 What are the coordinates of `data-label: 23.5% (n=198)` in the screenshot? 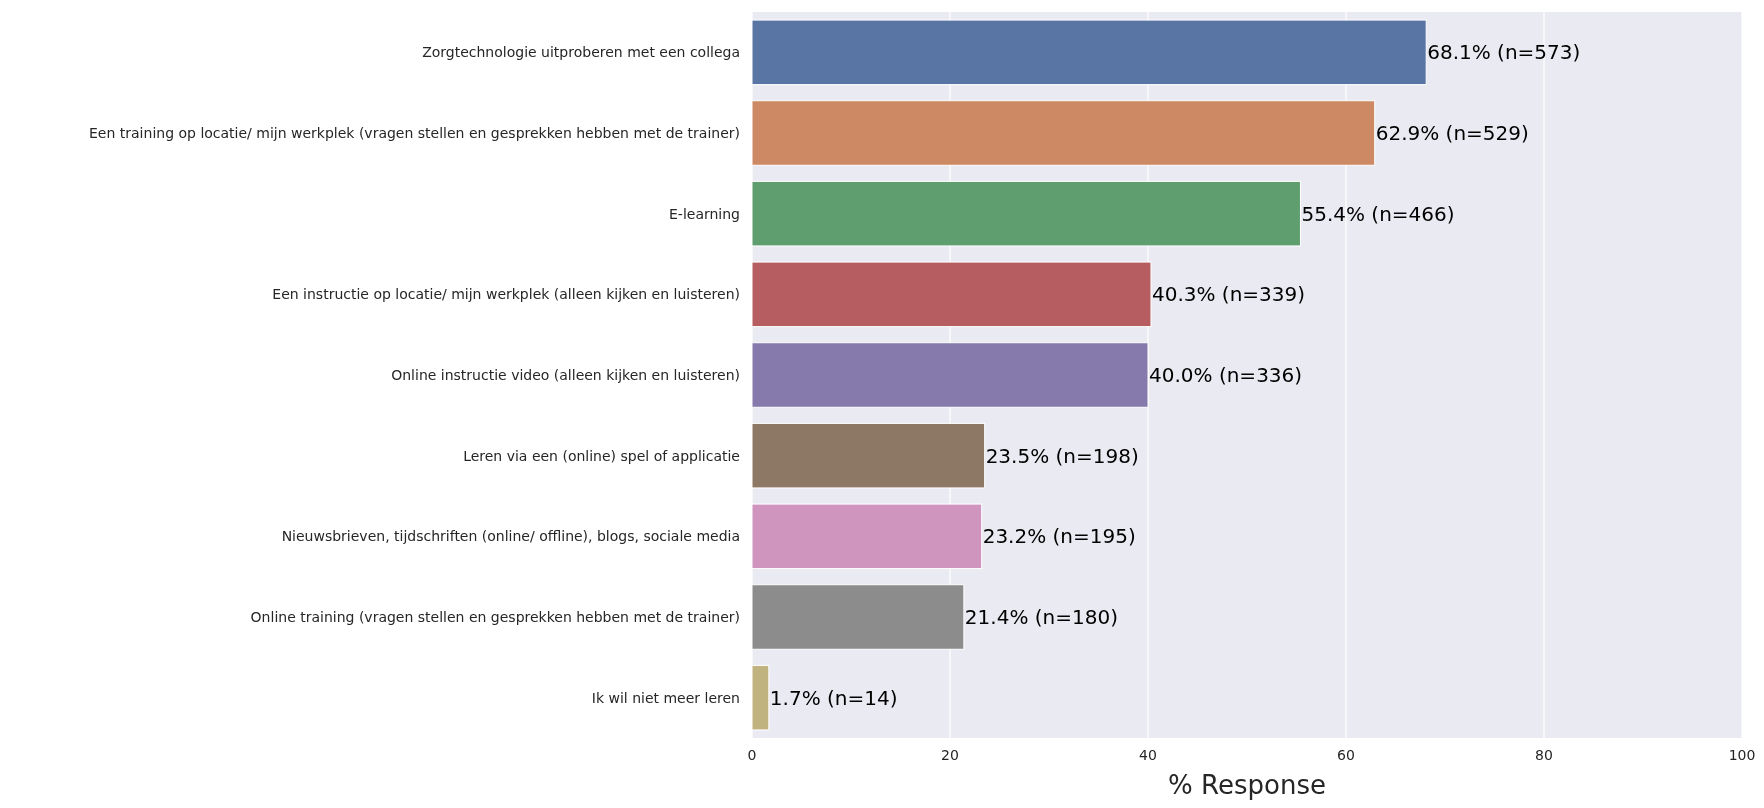 It's located at (1062, 455).